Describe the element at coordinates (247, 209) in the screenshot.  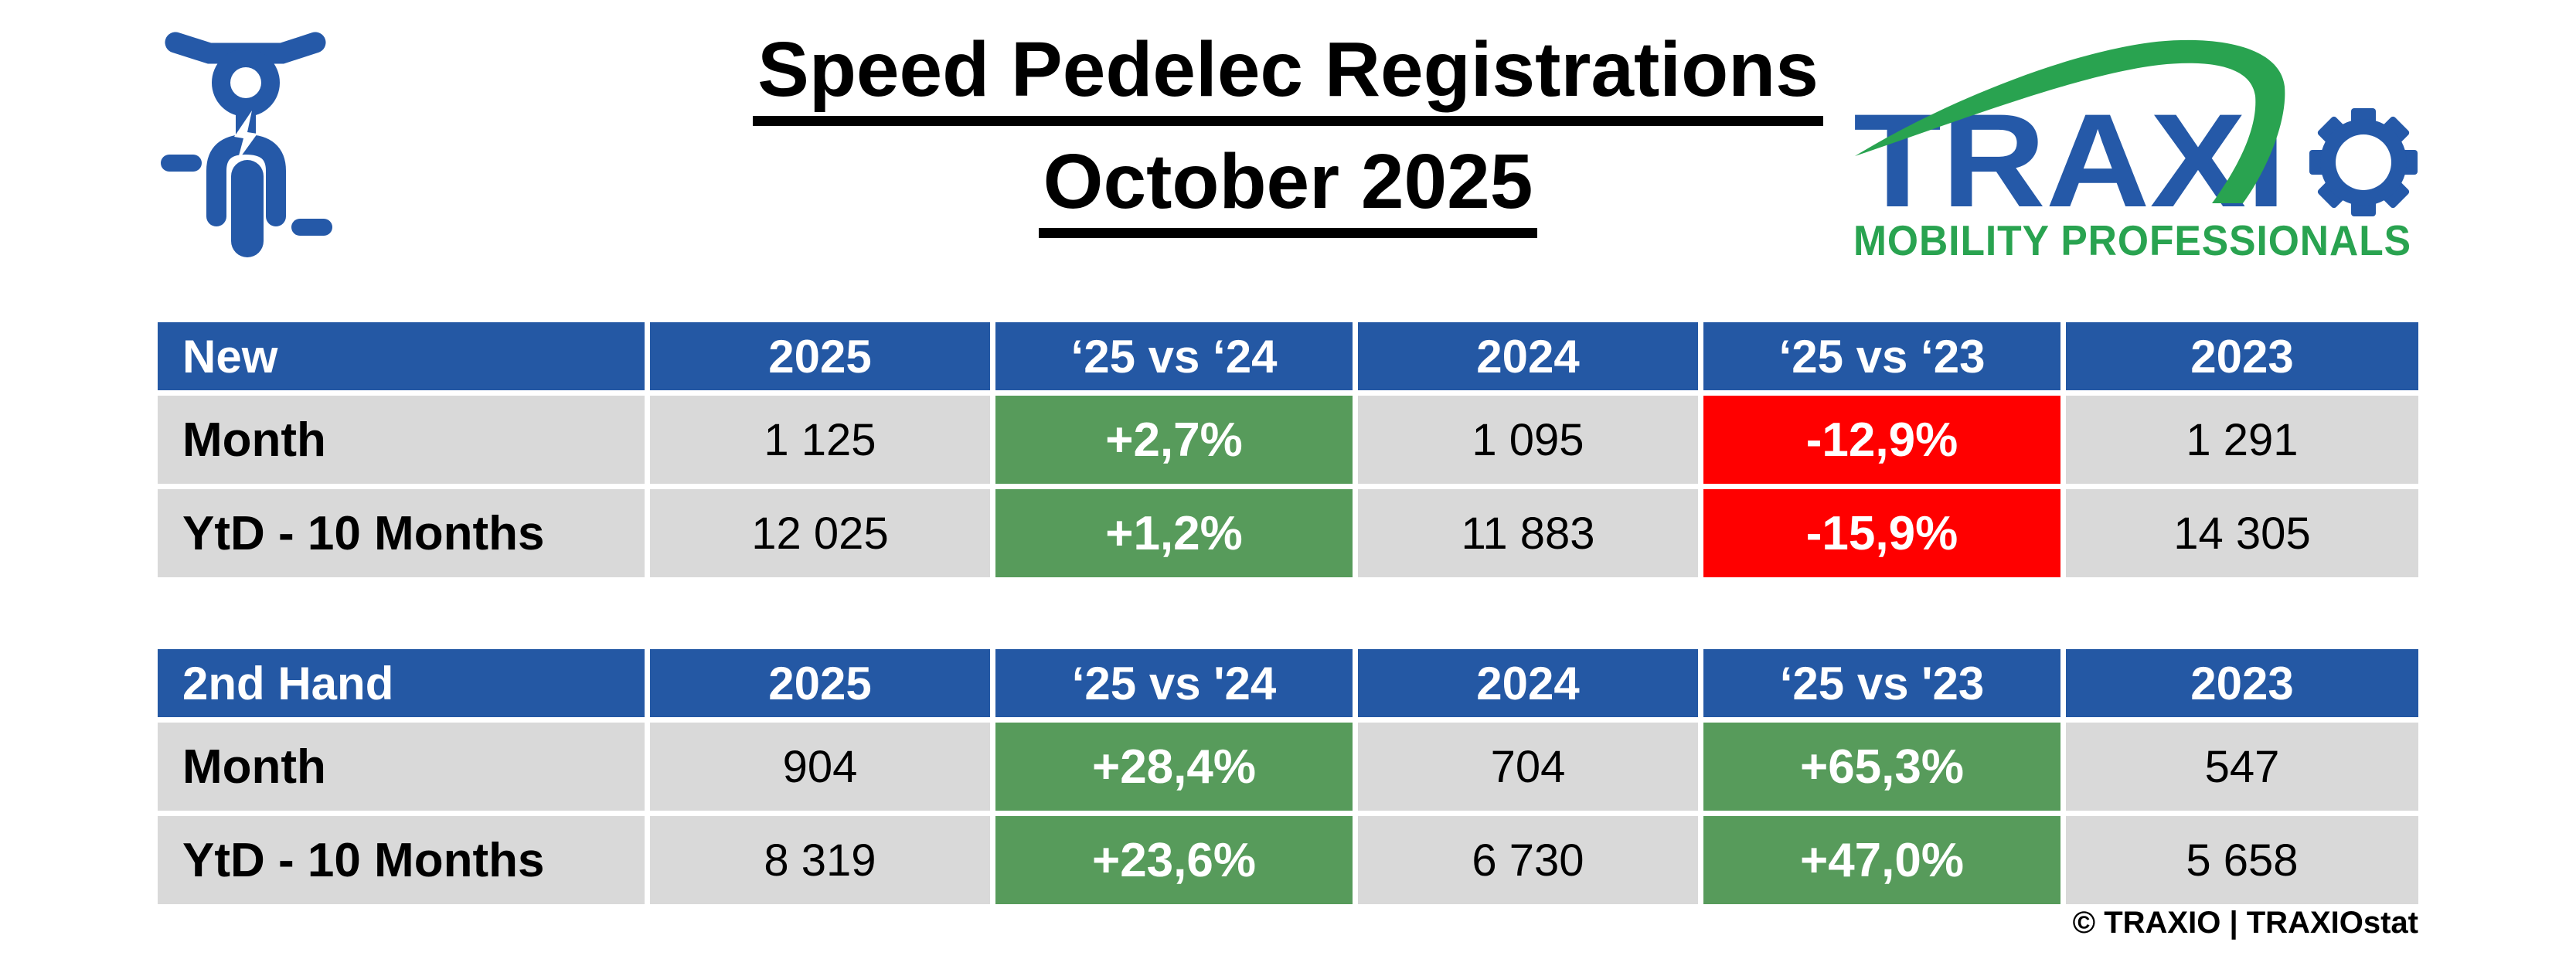
I see `wheel-shape` at that location.